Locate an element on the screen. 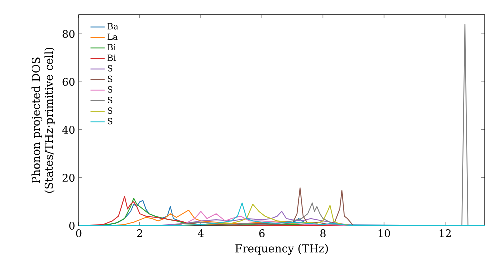  y-tick-label: 0 is located at coordinates (72, 226).